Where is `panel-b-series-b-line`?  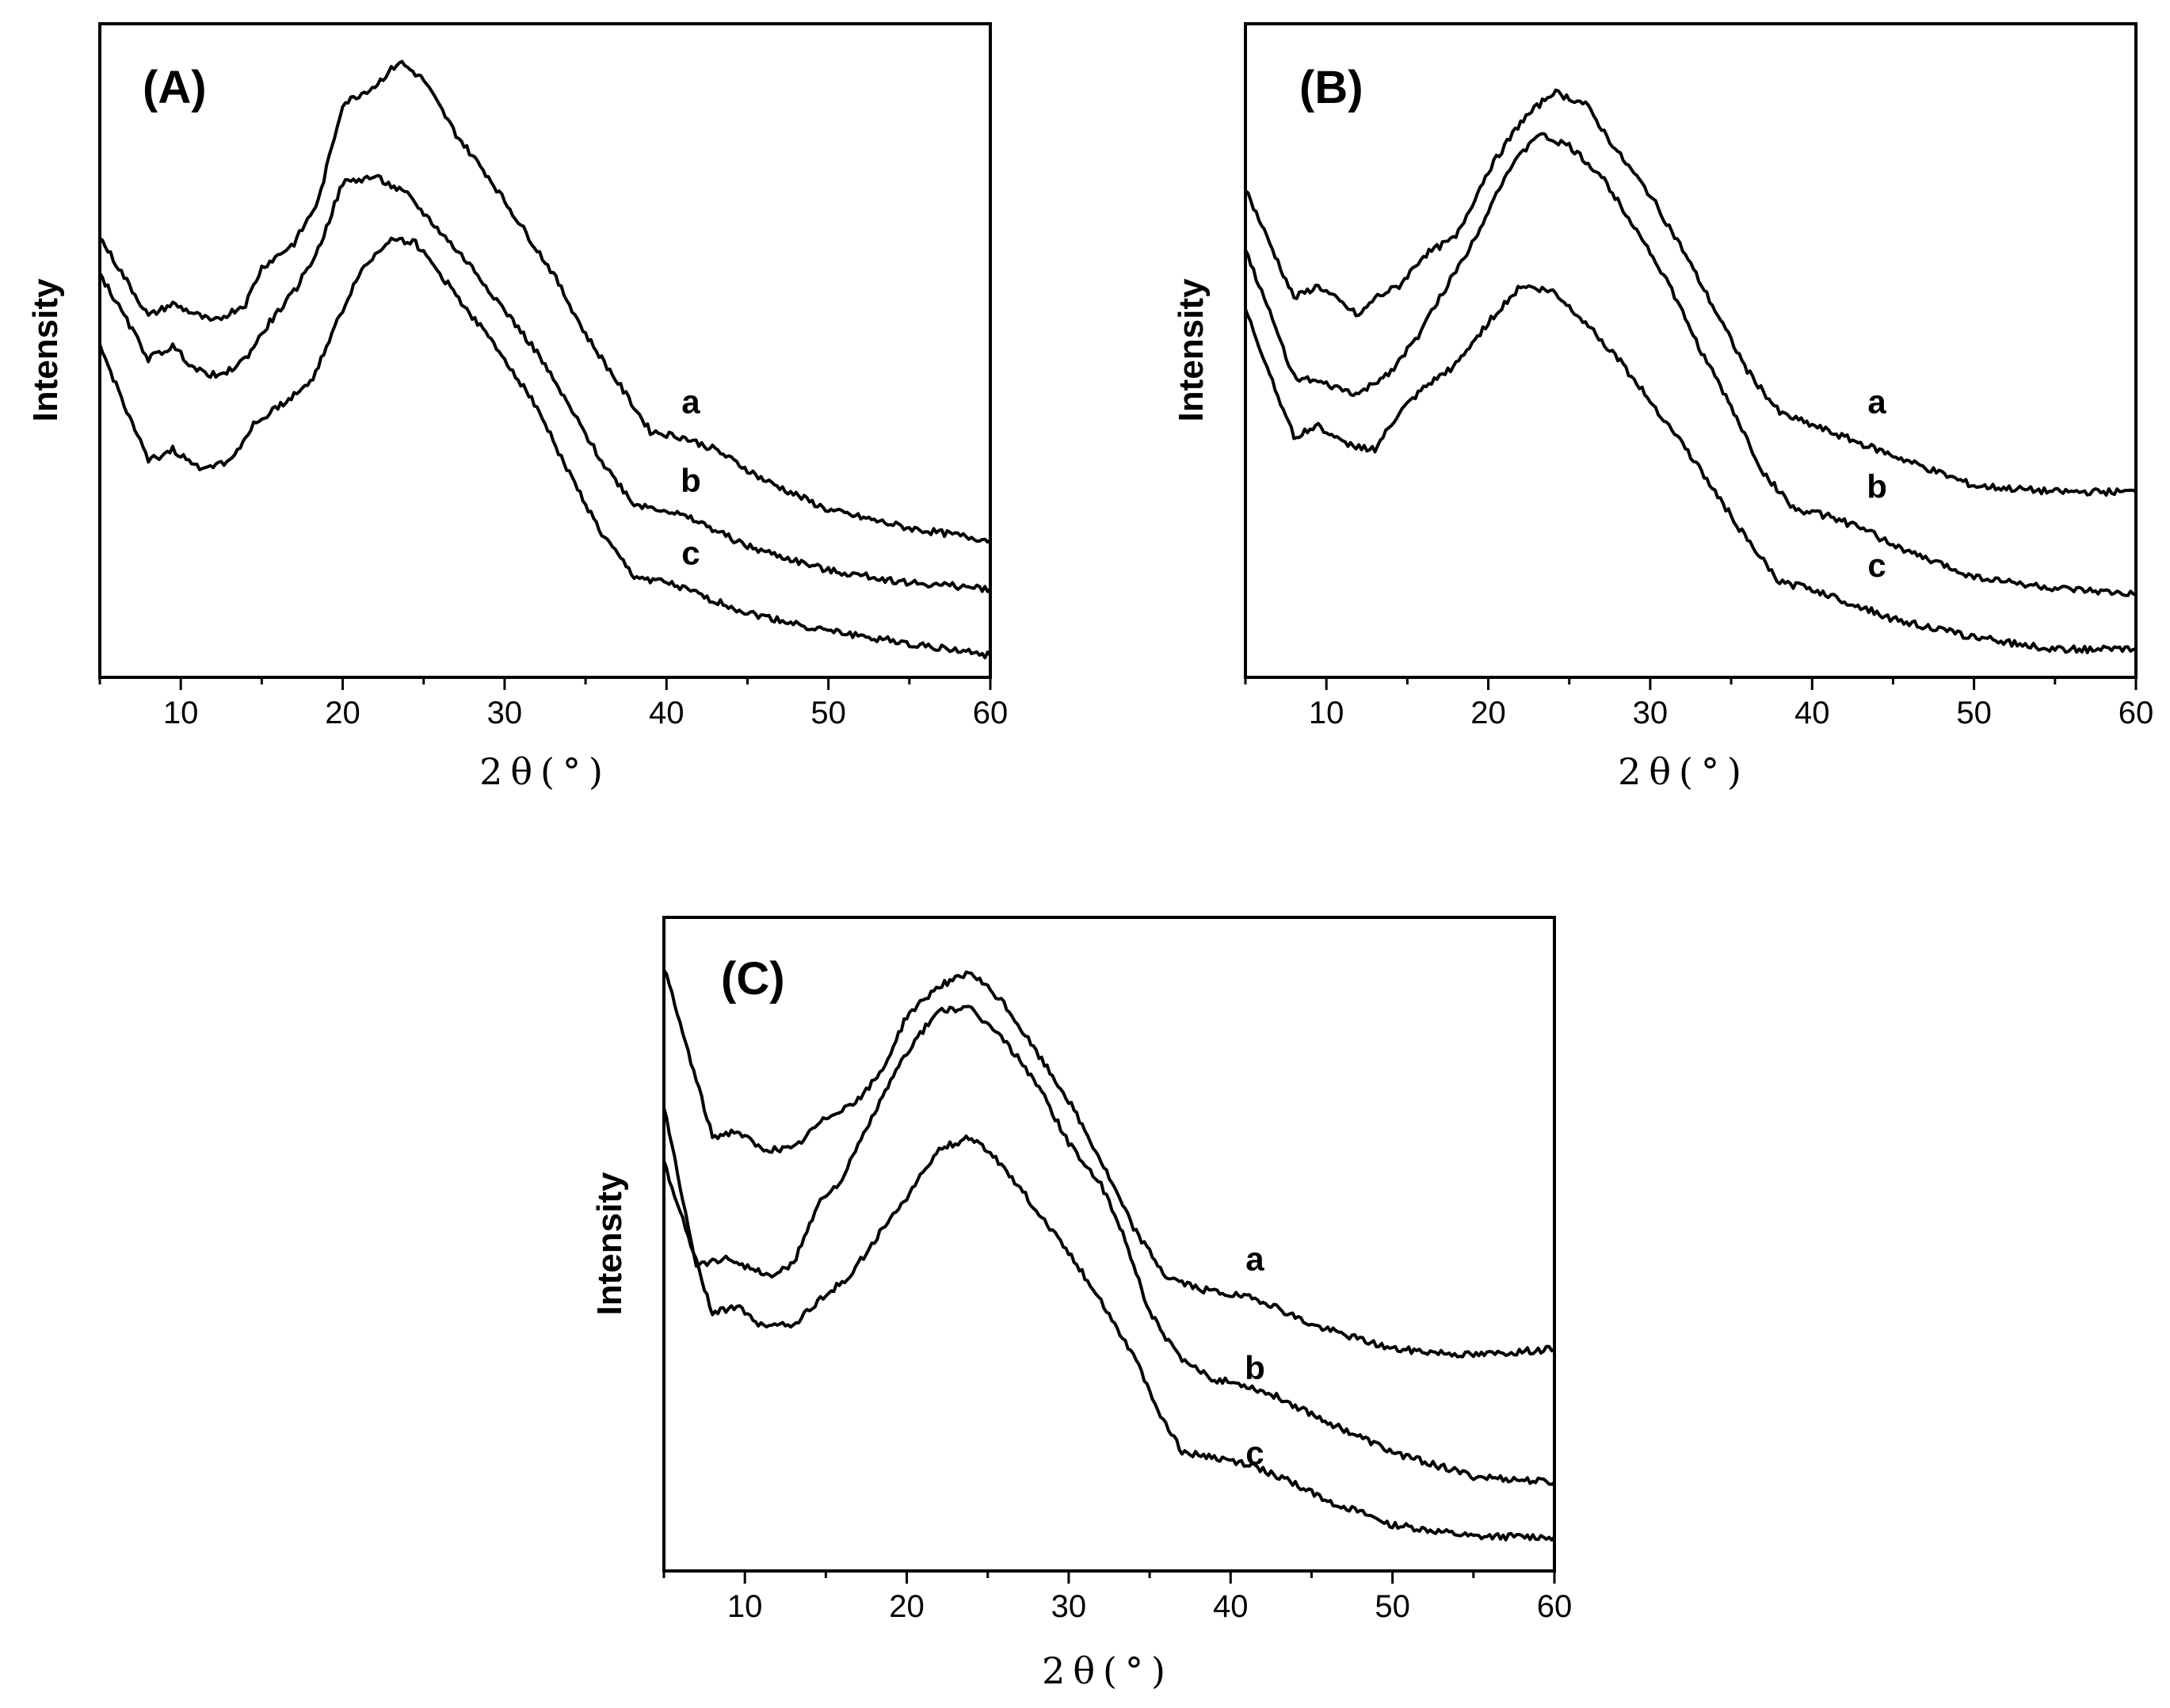 panel-b-series-b-line is located at coordinates (1690, 365).